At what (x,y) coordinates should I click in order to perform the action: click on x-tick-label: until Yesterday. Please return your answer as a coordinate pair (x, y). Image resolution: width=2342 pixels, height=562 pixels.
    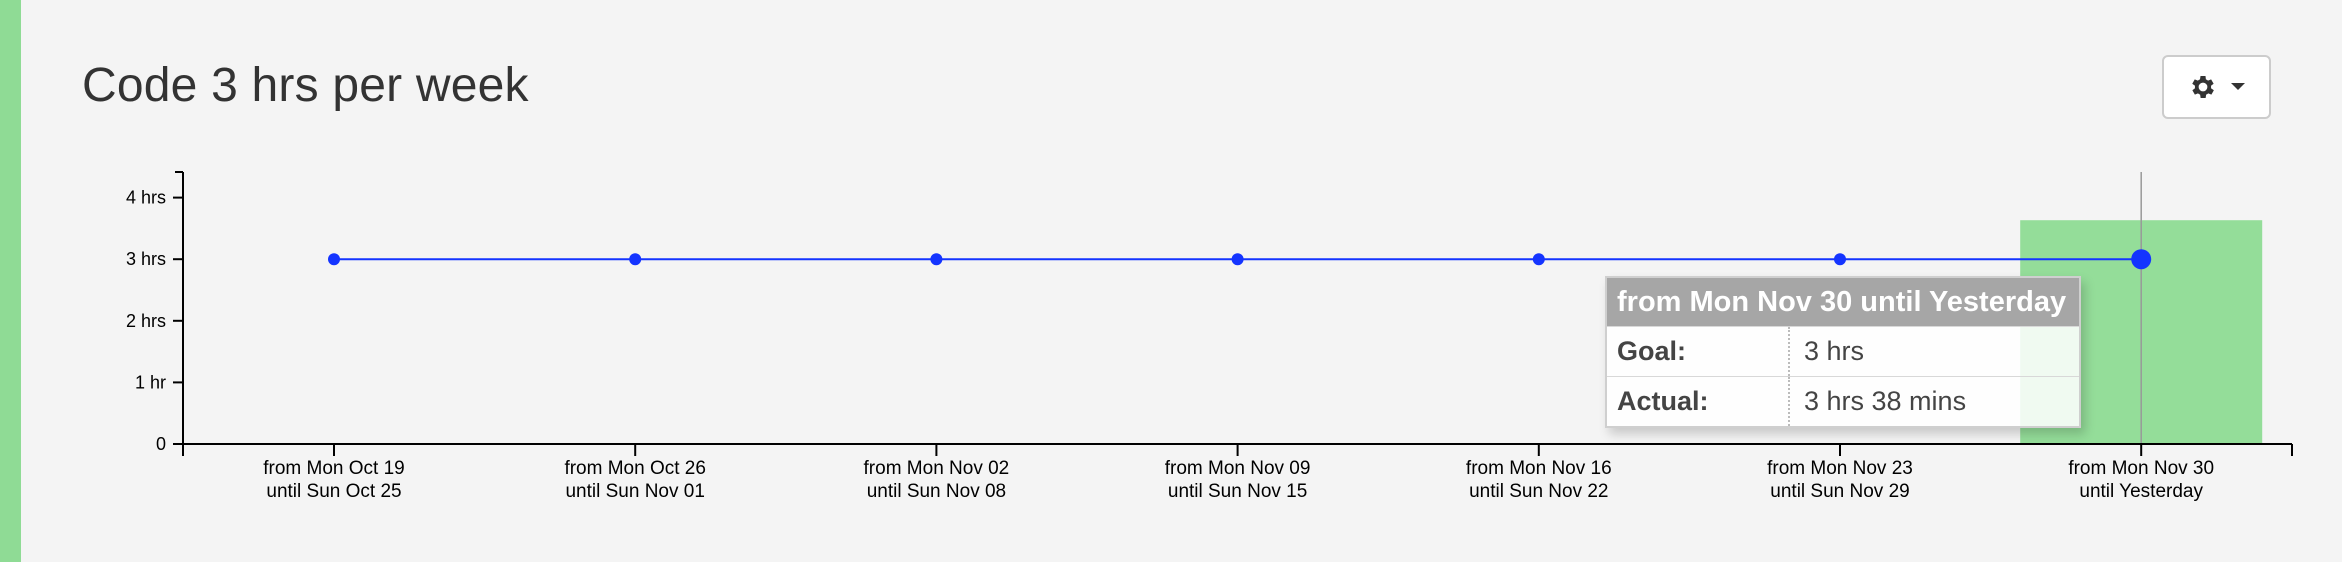
    Looking at the image, I should click on (2141, 491).